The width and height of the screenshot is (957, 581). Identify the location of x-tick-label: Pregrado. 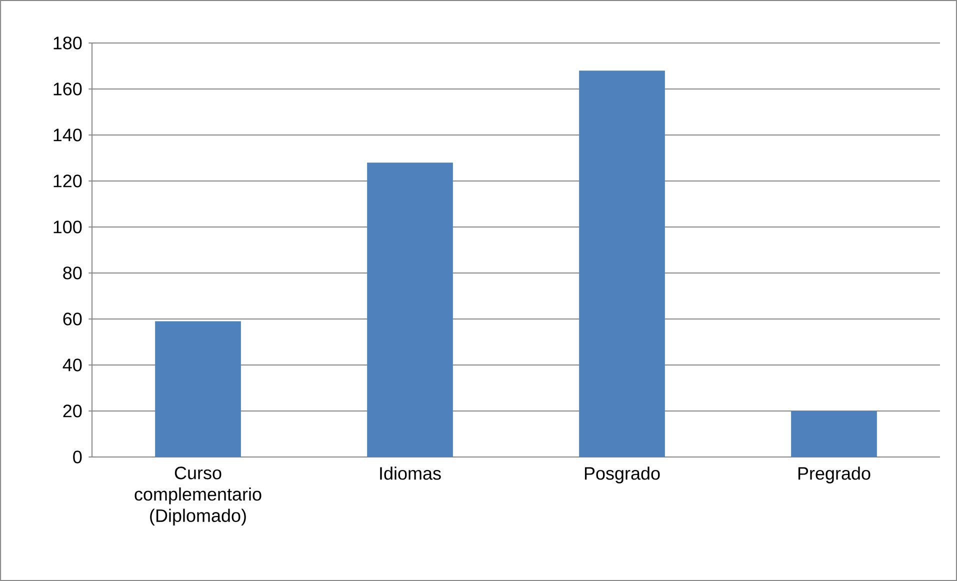
(834, 475).